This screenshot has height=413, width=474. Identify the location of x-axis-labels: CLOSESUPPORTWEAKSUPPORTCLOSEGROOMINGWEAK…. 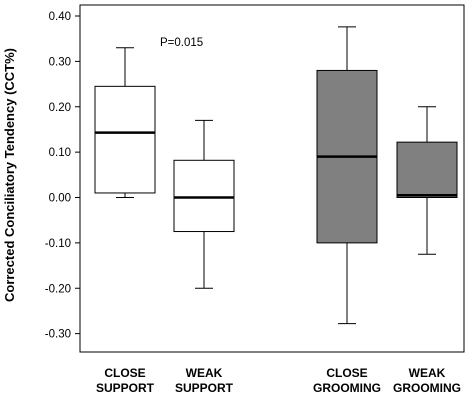
(278, 380).